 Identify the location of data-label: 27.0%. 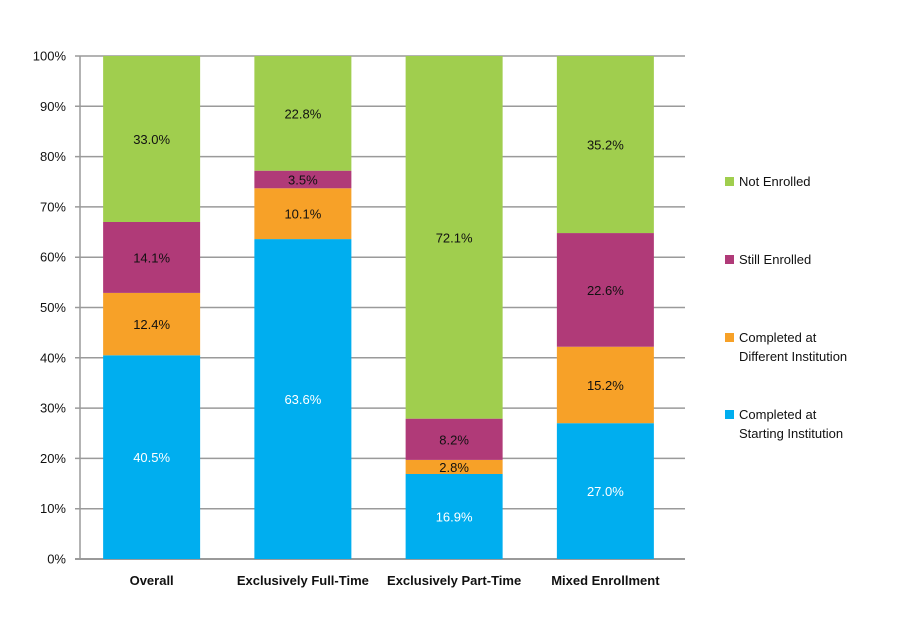
(605, 491).